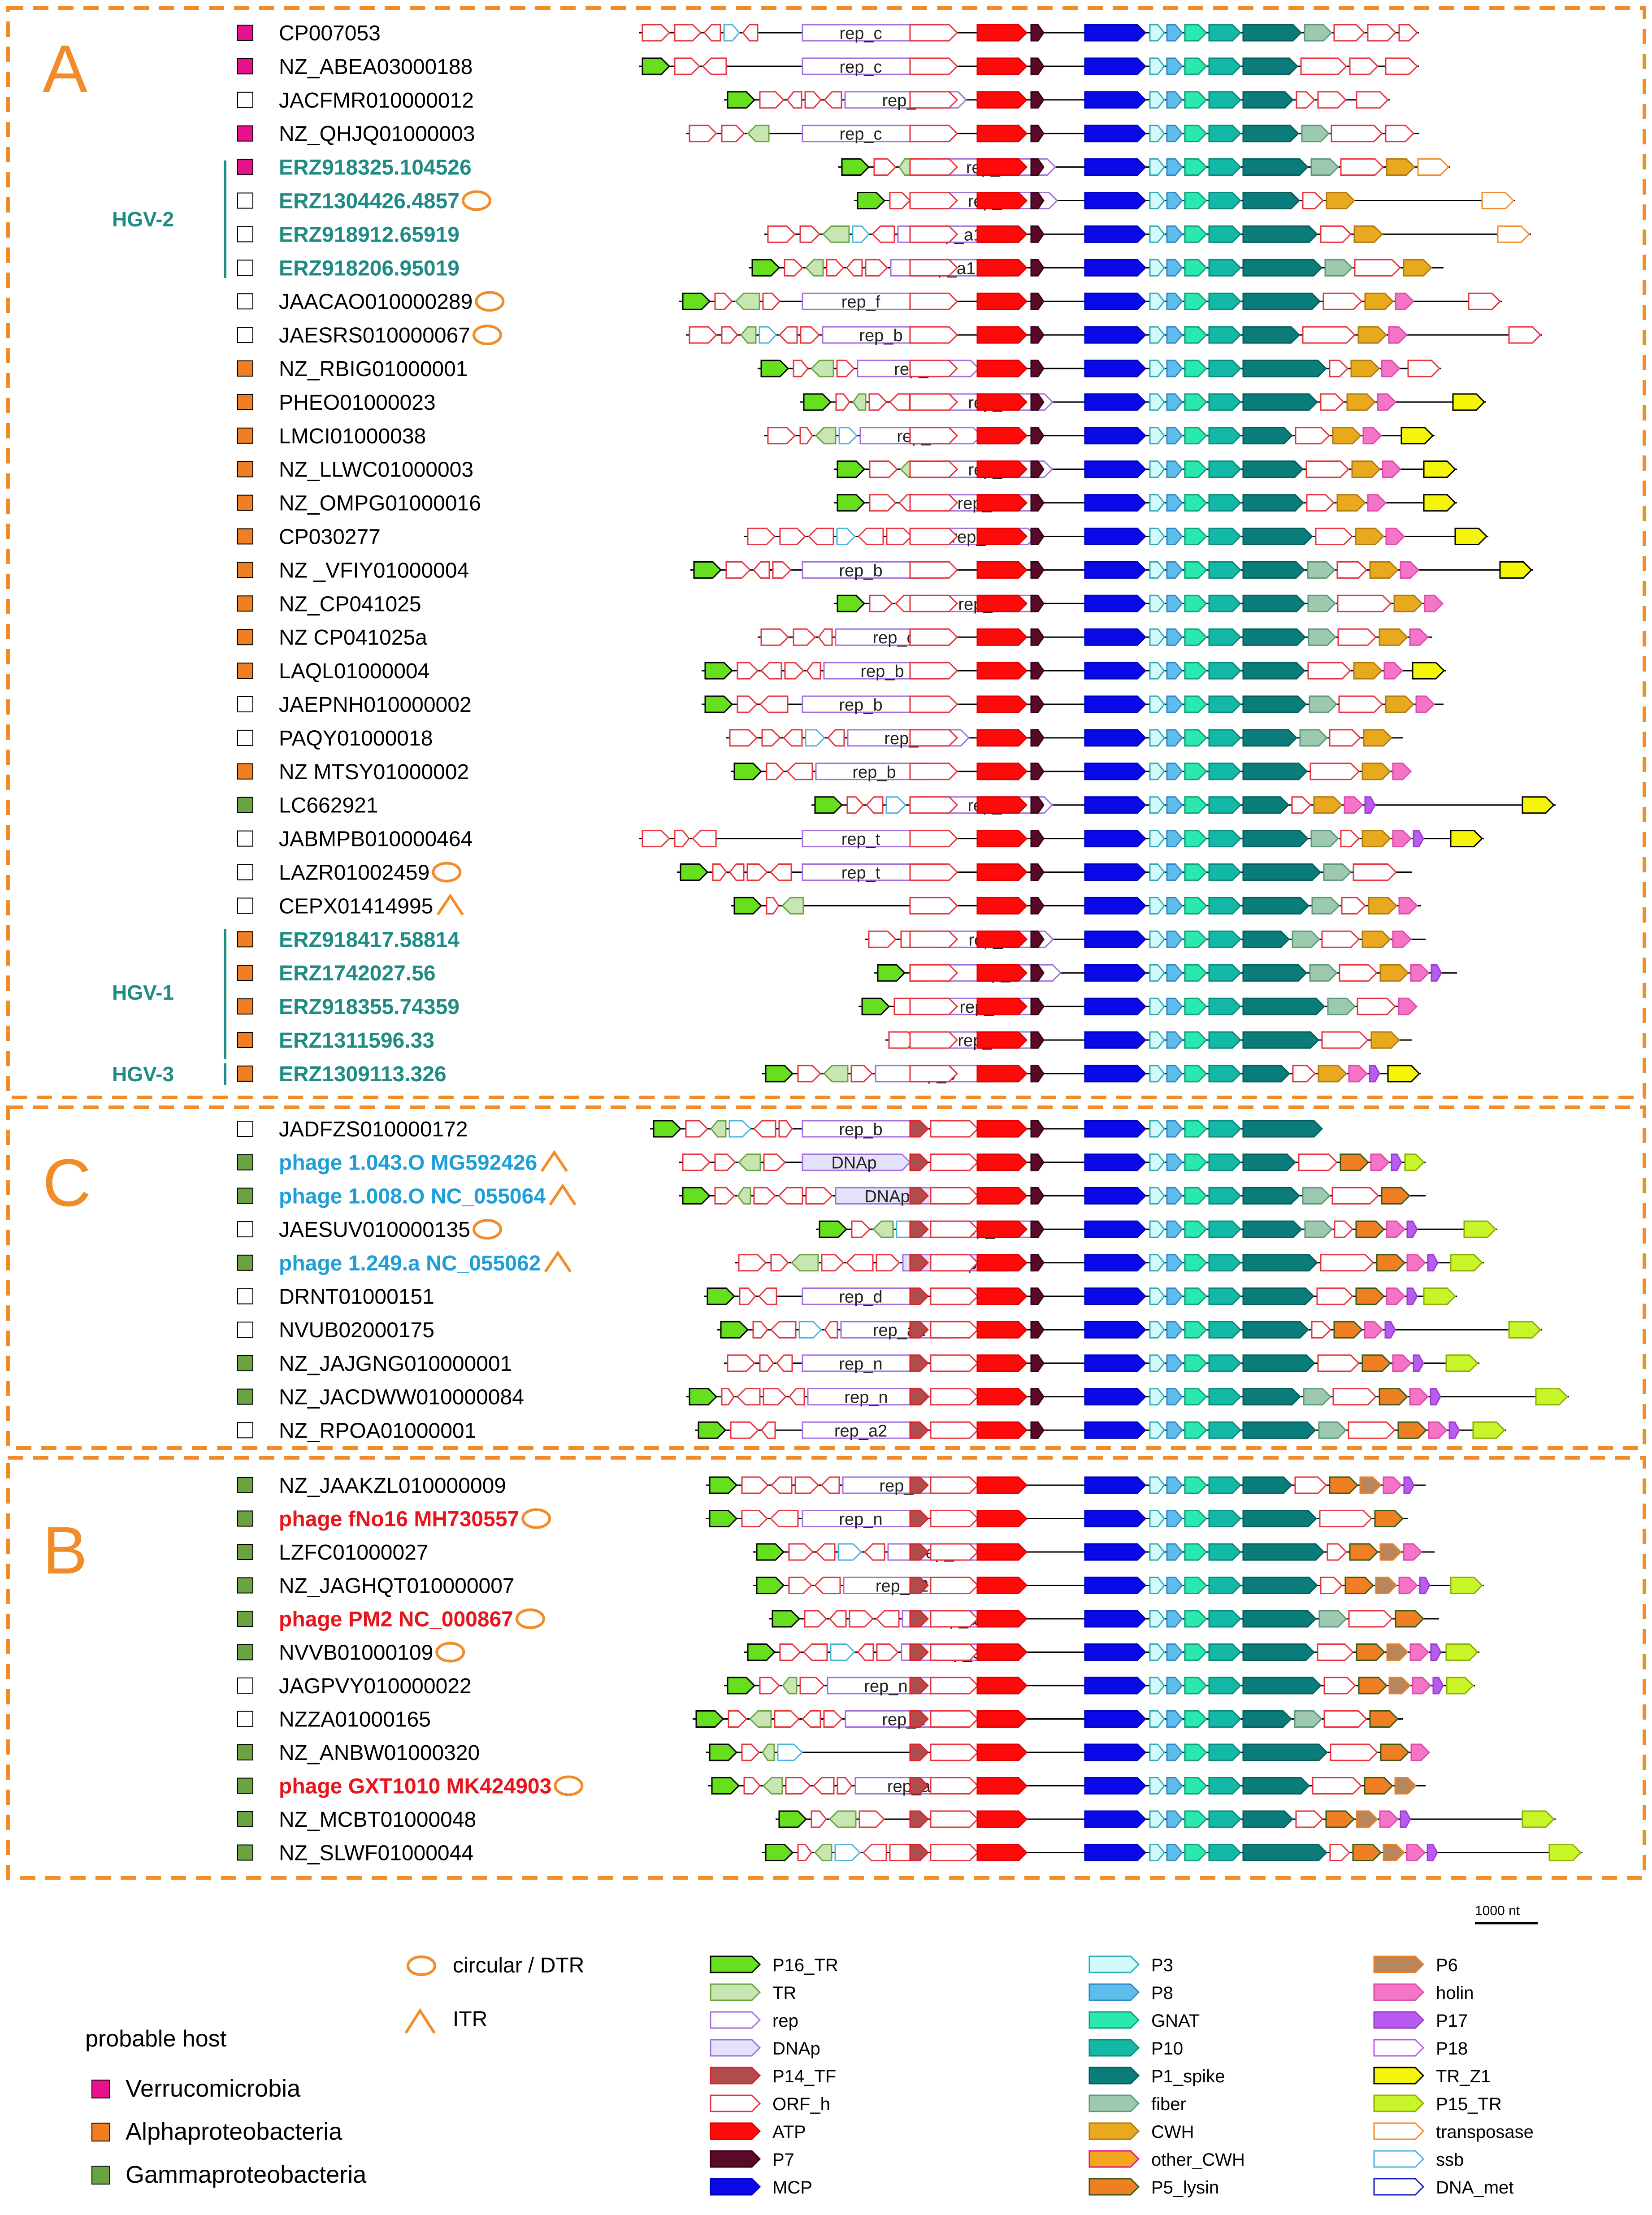 The width and height of the screenshot is (1652, 2215). What do you see at coordinates (100, 2175) in the screenshot?
I see `host-swatch-gammaproteobacteria` at bounding box center [100, 2175].